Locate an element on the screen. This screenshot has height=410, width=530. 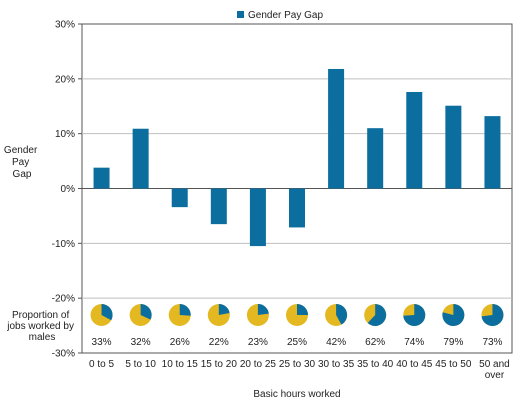
x-tick-label: 20 to 25 is located at coordinates (258, 364).